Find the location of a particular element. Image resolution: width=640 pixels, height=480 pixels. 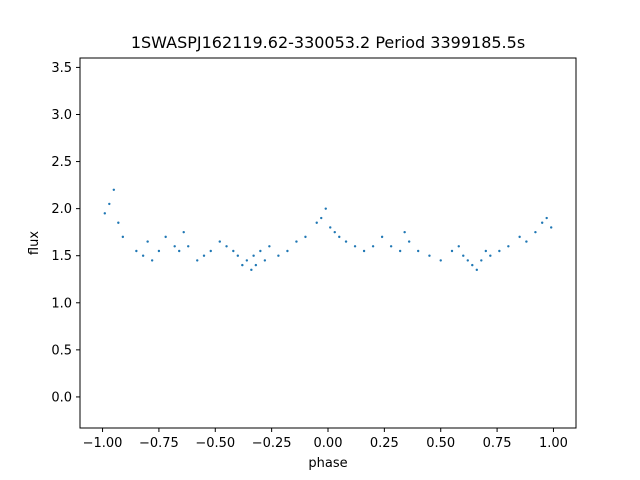

y-tick-label: 2.5 is located at coordinates (61, 162).